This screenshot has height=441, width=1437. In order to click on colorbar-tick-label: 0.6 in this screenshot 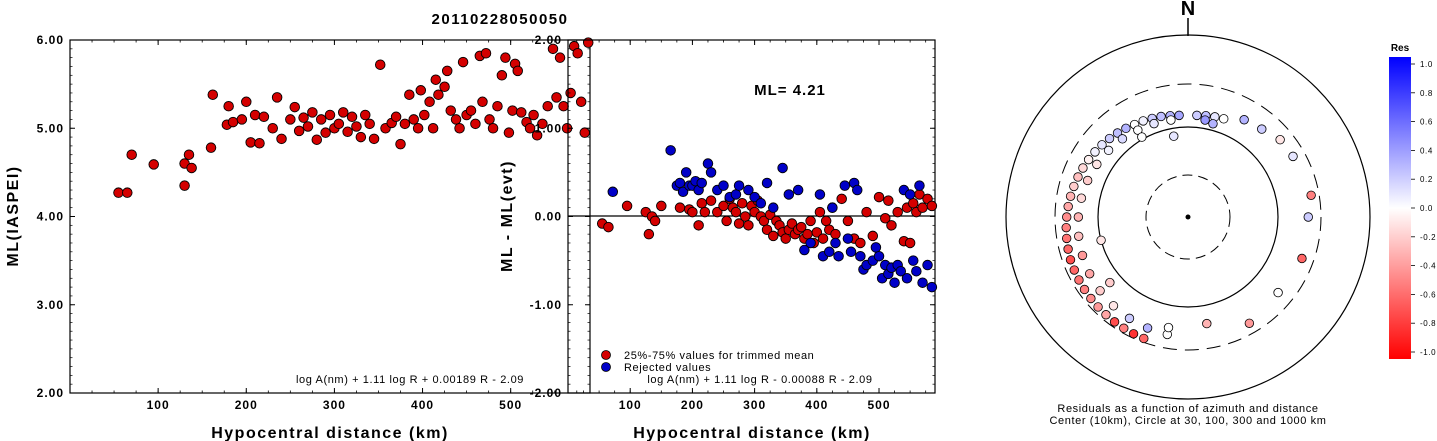, I will do `click(1426, 122)`.